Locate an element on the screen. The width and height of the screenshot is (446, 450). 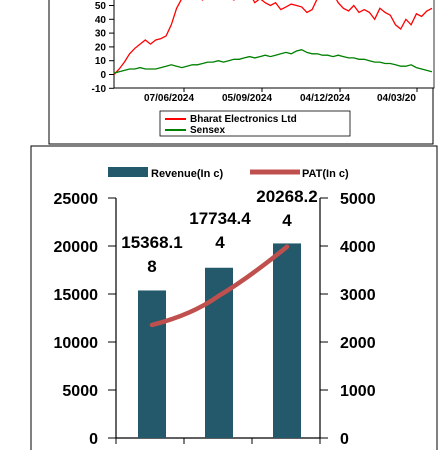
plot-area is located at coordinates (274, 44).